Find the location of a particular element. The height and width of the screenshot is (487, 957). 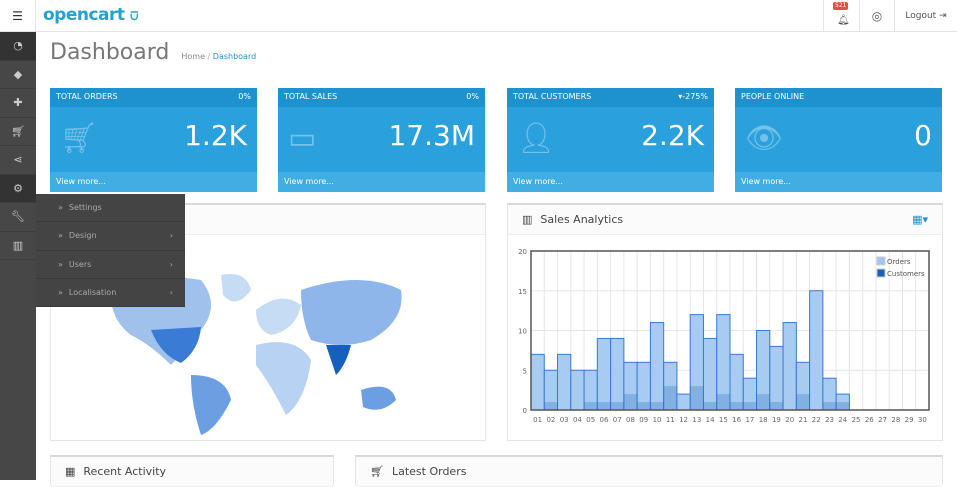

share-icon: ⋖ is located at coordinates (18, 160).